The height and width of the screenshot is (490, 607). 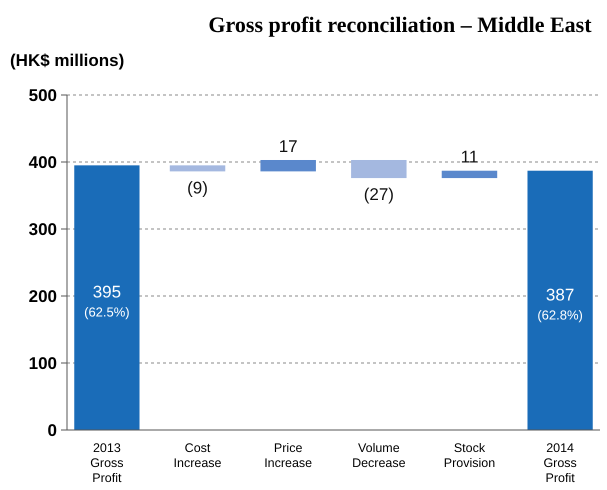 What do you see at coordinates (52, 430) in the screenshot?
I see `y-tick-label: 0` at bounding box center [52, 430].